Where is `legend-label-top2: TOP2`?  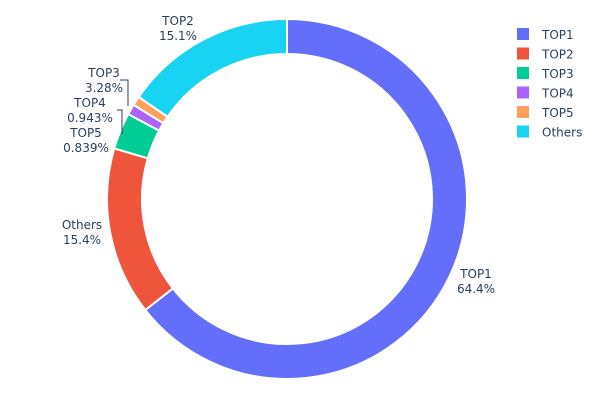
legend-label-top2: TOP2 is located at coordinates (557, 55).